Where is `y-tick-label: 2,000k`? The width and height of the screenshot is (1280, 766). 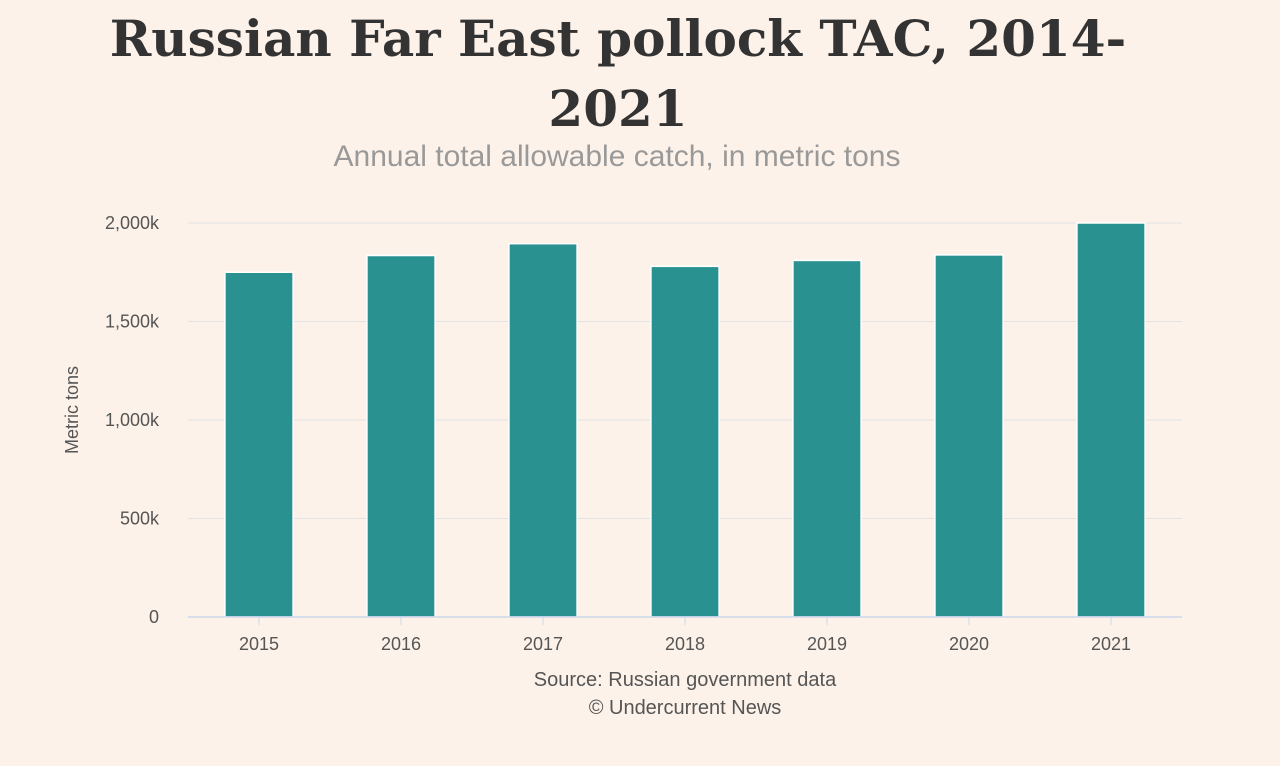 y-tick-label: 2,000k is located at coordinates (132, 223).